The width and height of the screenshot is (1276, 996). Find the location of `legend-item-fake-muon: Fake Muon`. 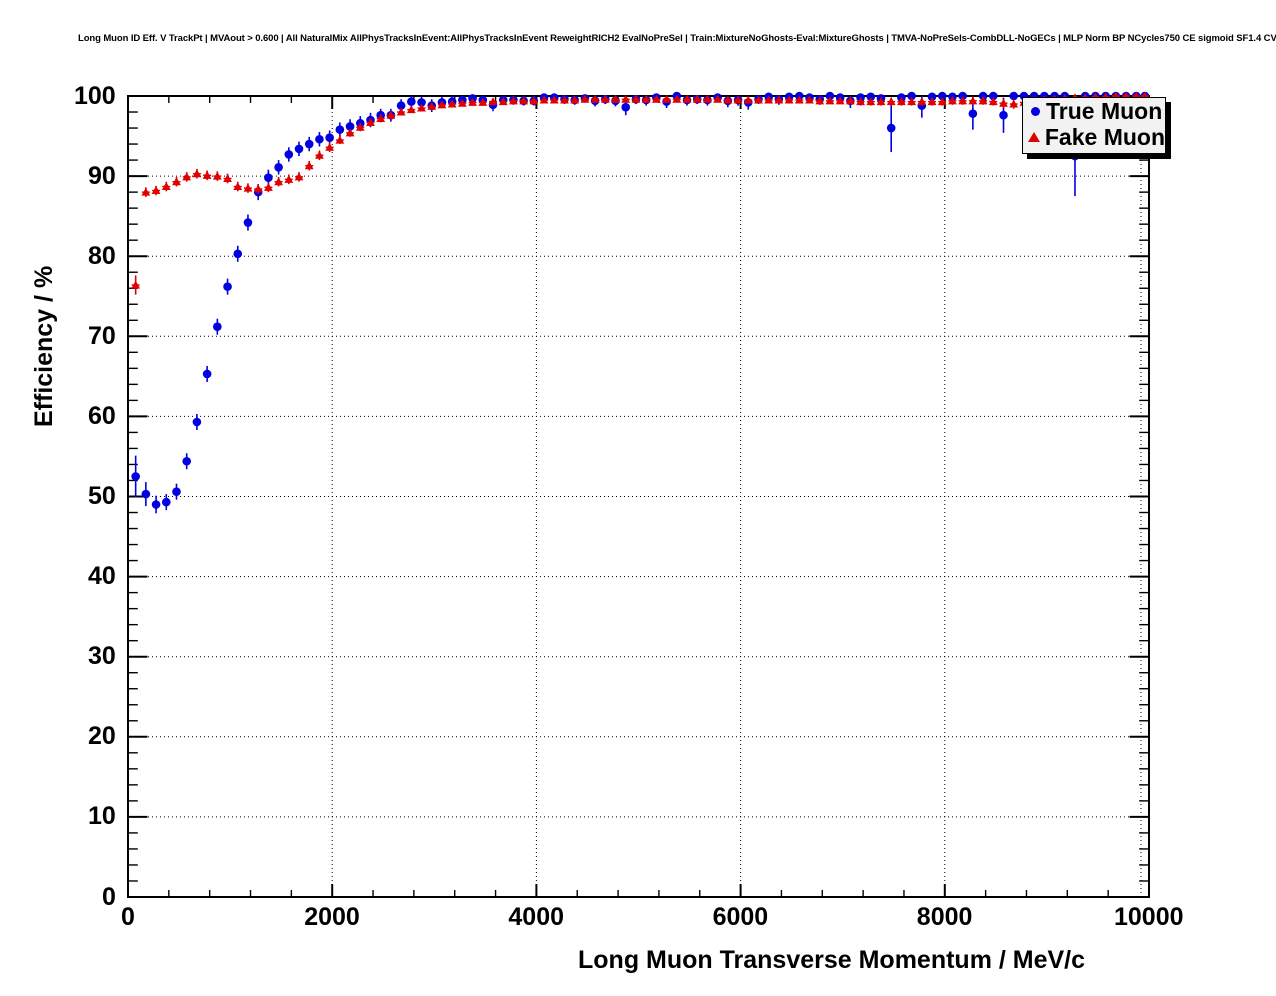

legend-item-fake-muon: Fake Muon is located at coordinates (1094, 137).